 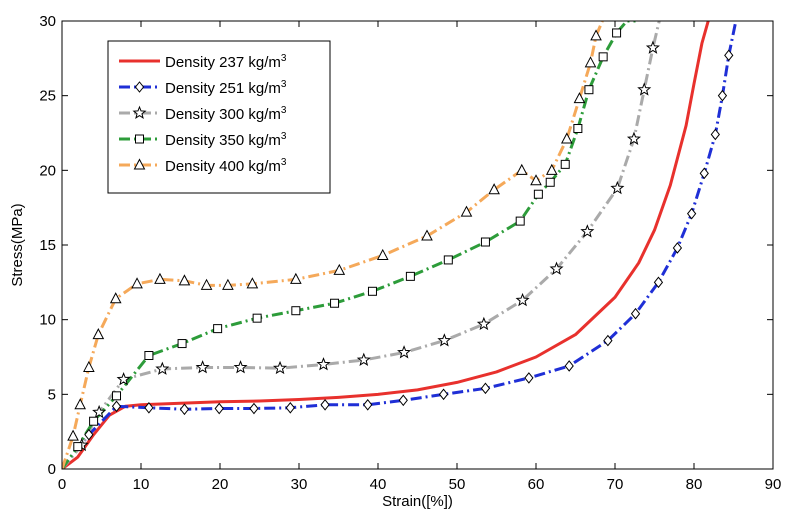 I want to click on y-tick-label: 5, so click(x=52, y=394).